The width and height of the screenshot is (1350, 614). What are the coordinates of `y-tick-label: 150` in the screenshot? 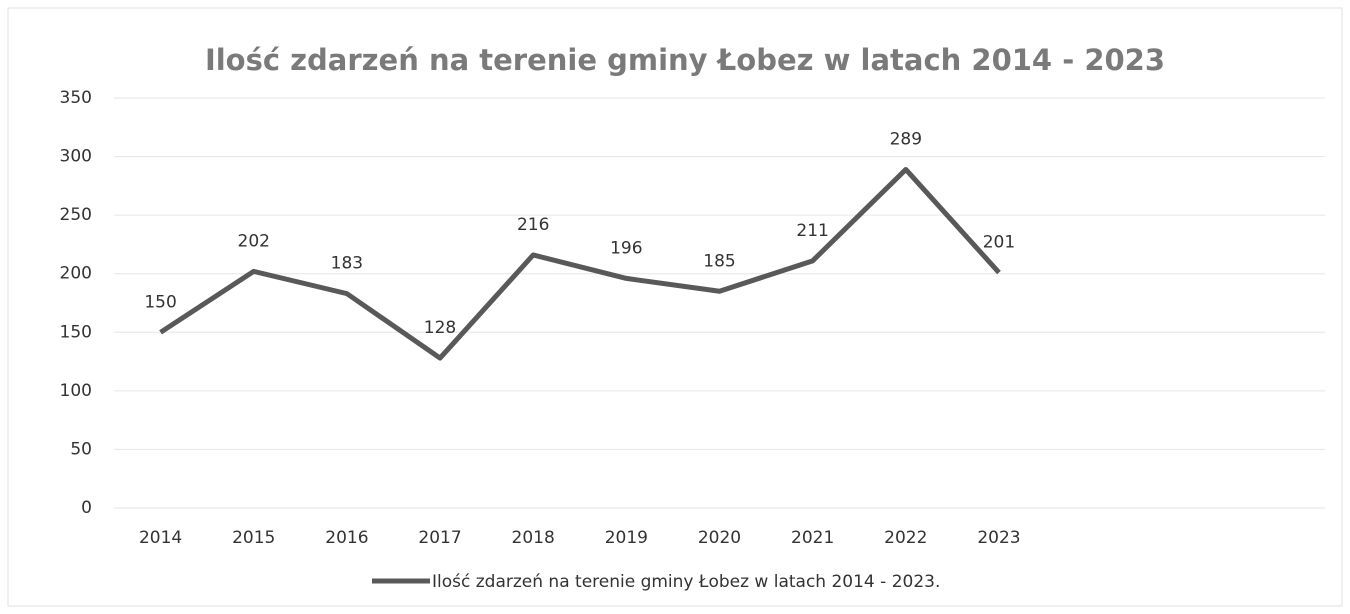 It's located at (76, 332).